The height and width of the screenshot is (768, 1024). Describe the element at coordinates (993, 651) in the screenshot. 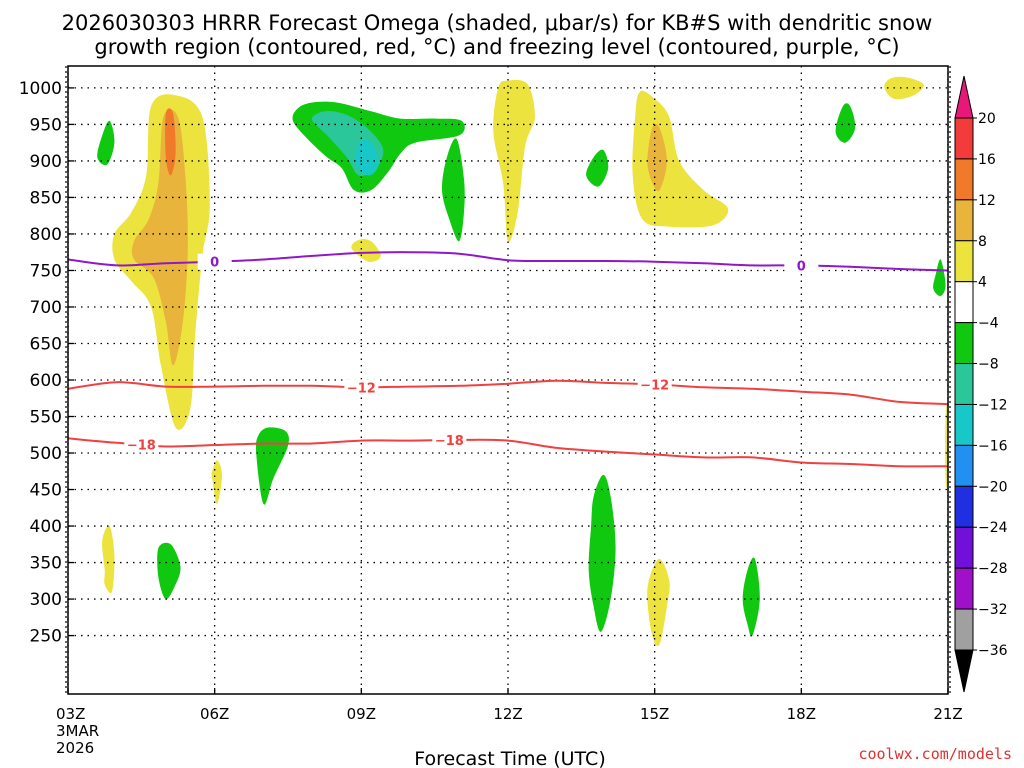

I see `colorbar-label: −36` at that location.